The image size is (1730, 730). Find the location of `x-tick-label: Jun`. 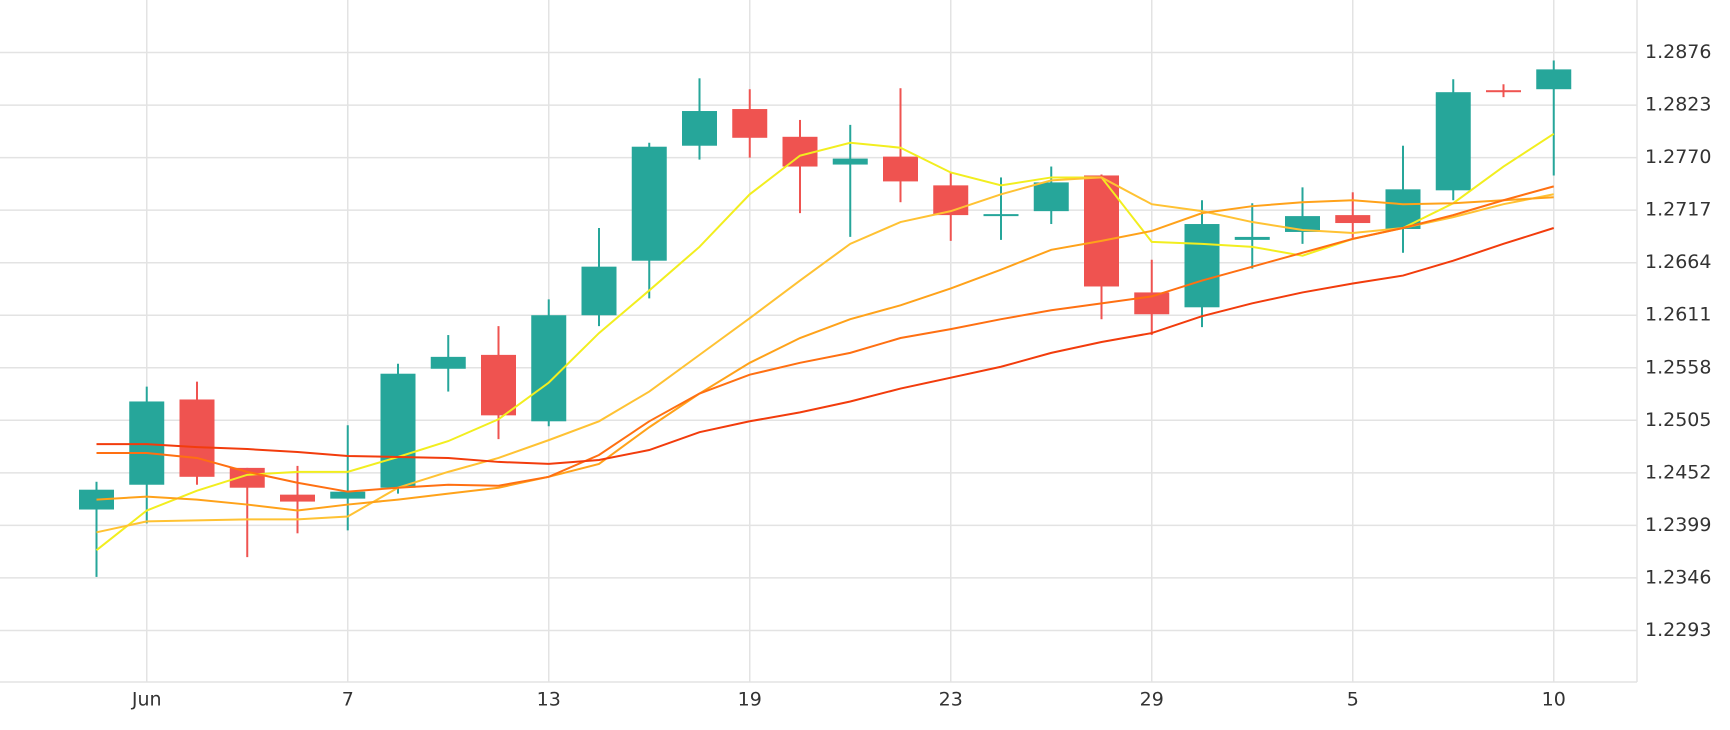

x-tick-label: Jun is located at coordinates (146, 700).